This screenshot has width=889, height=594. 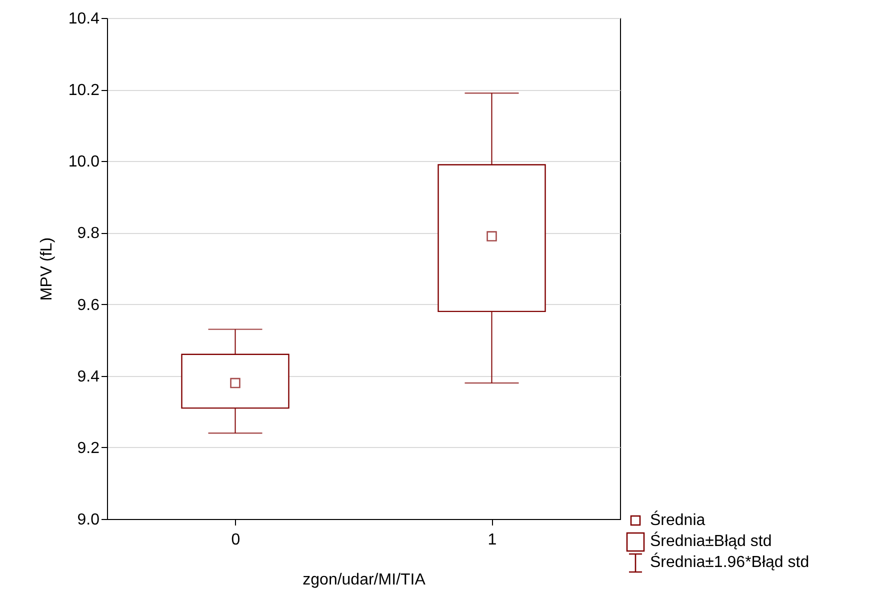 I want to click on y-tick-label: 9.8, so click(x=88, y=233).